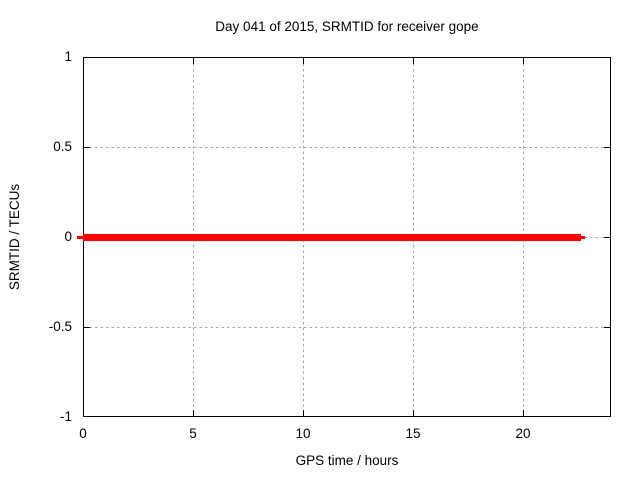  I want to click on y-tick-label: 0.5, so click(62, 146).